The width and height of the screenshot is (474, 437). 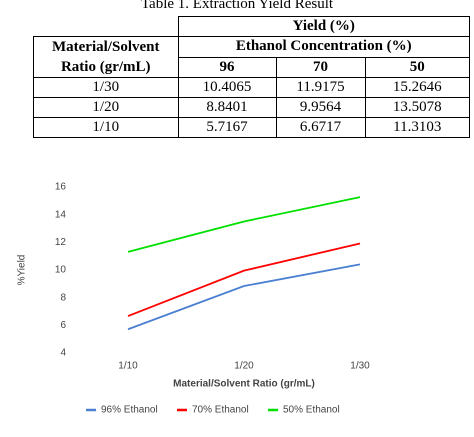 What do you see at coordinates (128, 366) in the screenshot?
I see `x-tick-label: 1/10` at bounding box center [128, 366].